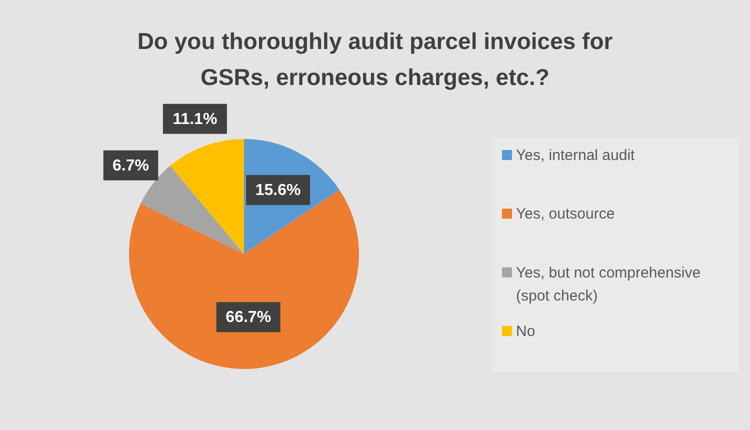 The image size is (750, 430). What do you see at coordinates (608, 284) in the screenshot?
I see `legend-label: Yes, but not comprehensive (spot check)` at bounding box center [608, 284].